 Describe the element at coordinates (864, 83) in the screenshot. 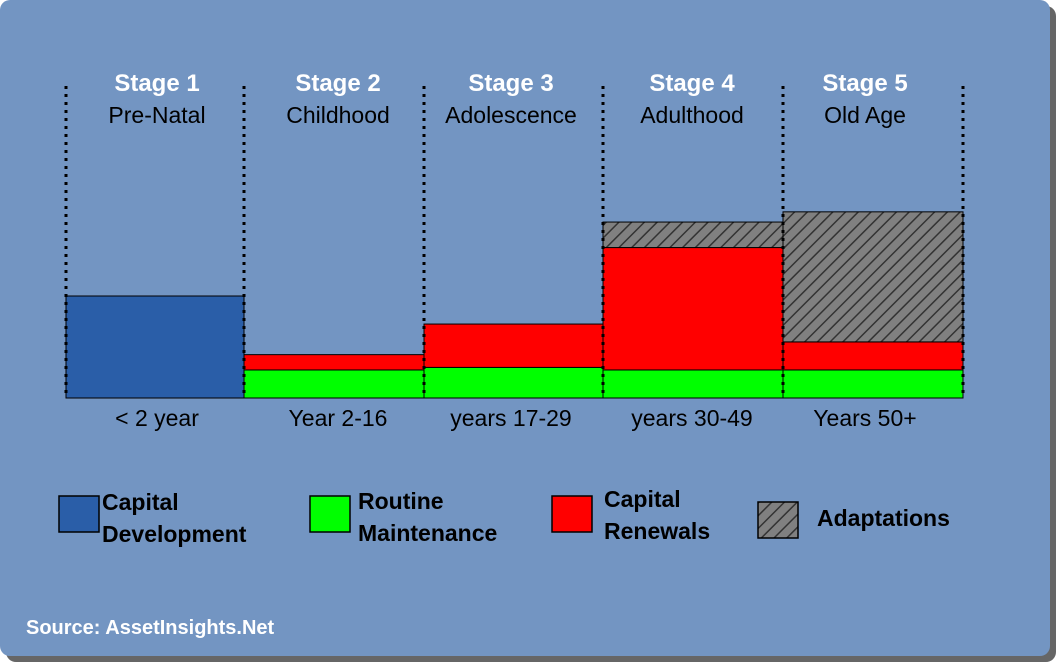

I see `stage-title-5: Stage 5` at that location.